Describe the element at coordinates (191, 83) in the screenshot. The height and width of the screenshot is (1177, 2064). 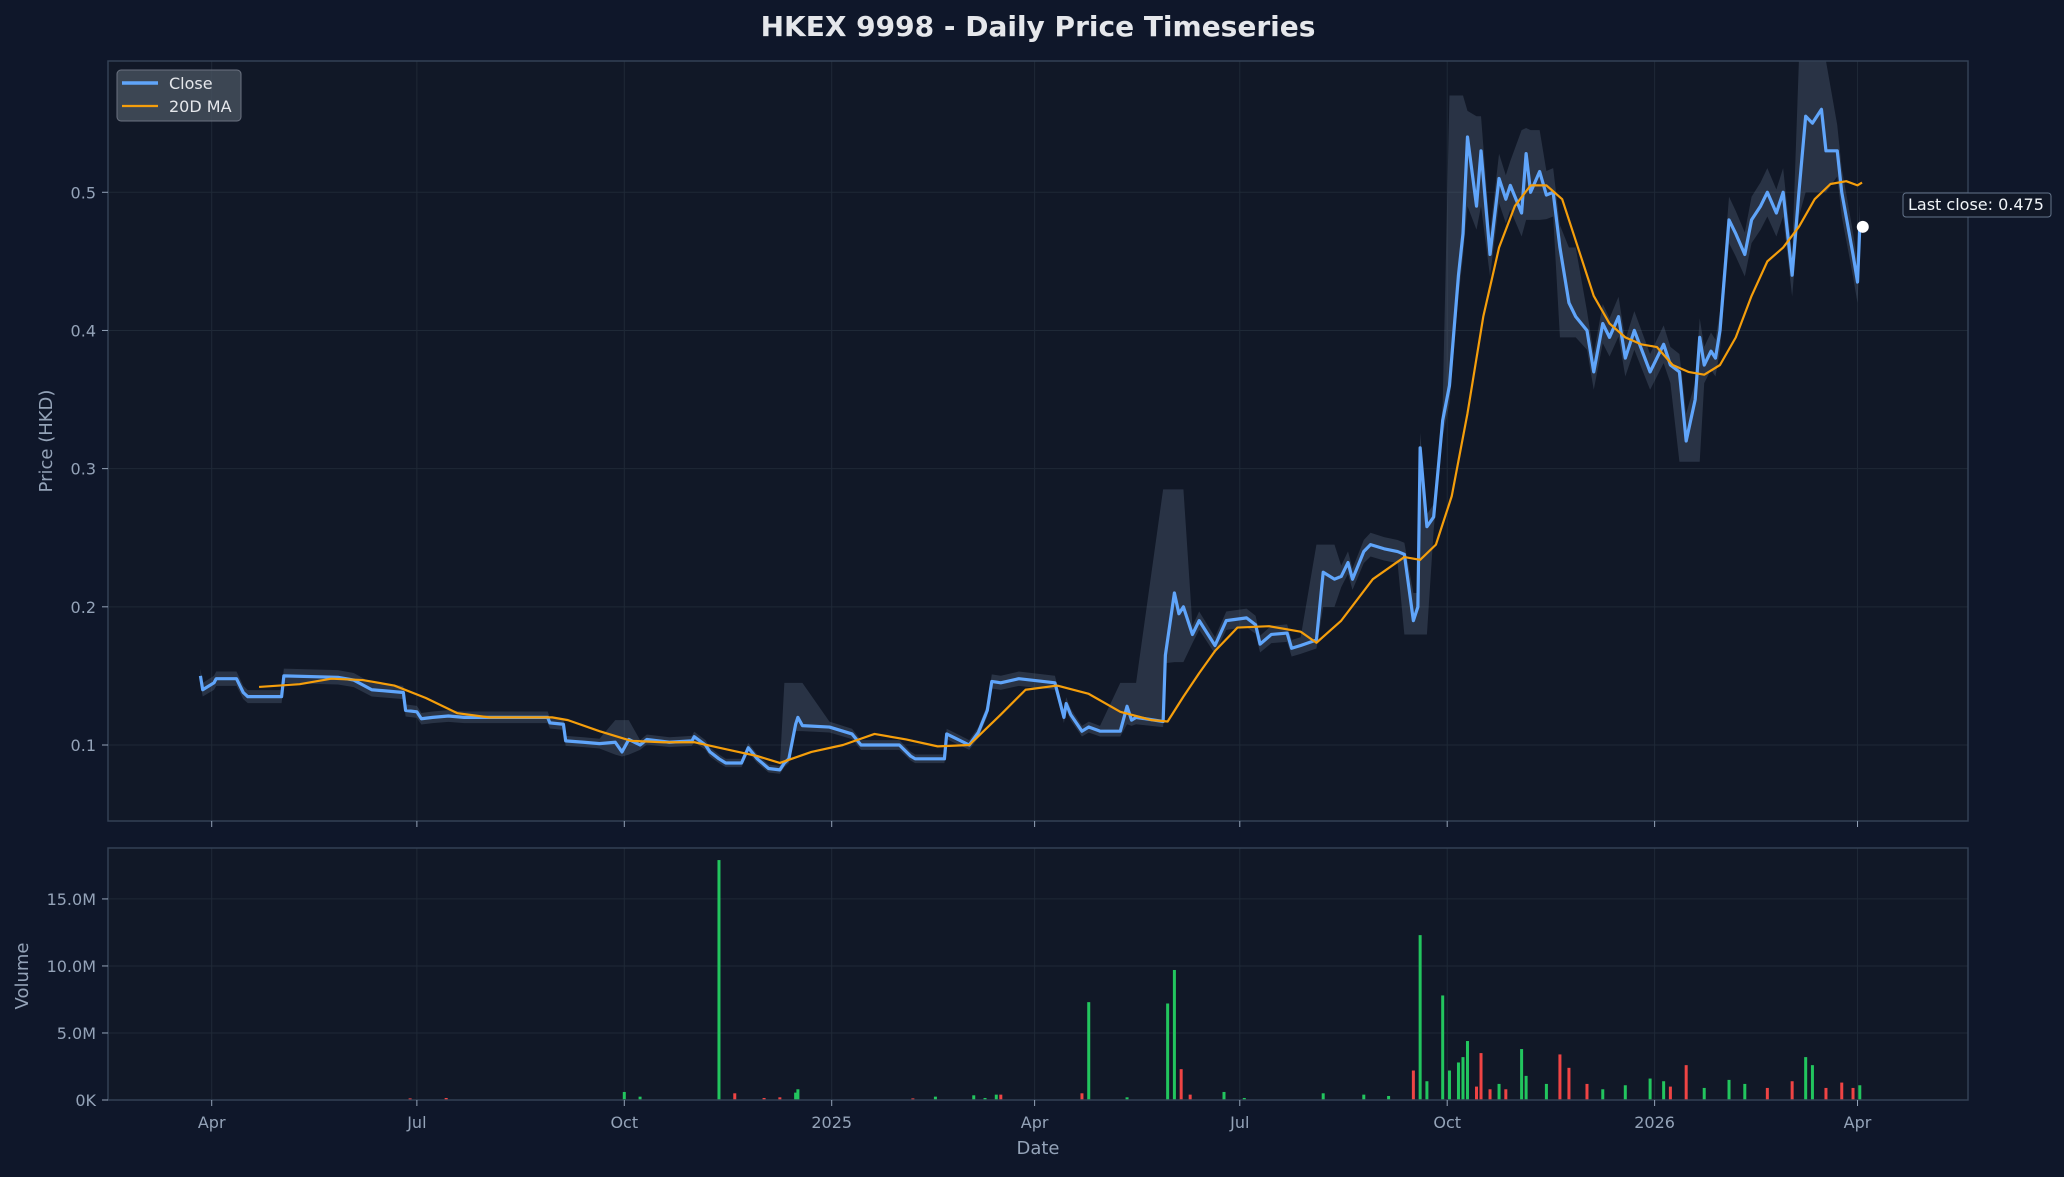
I see `legend-close-label: Close` at that location.